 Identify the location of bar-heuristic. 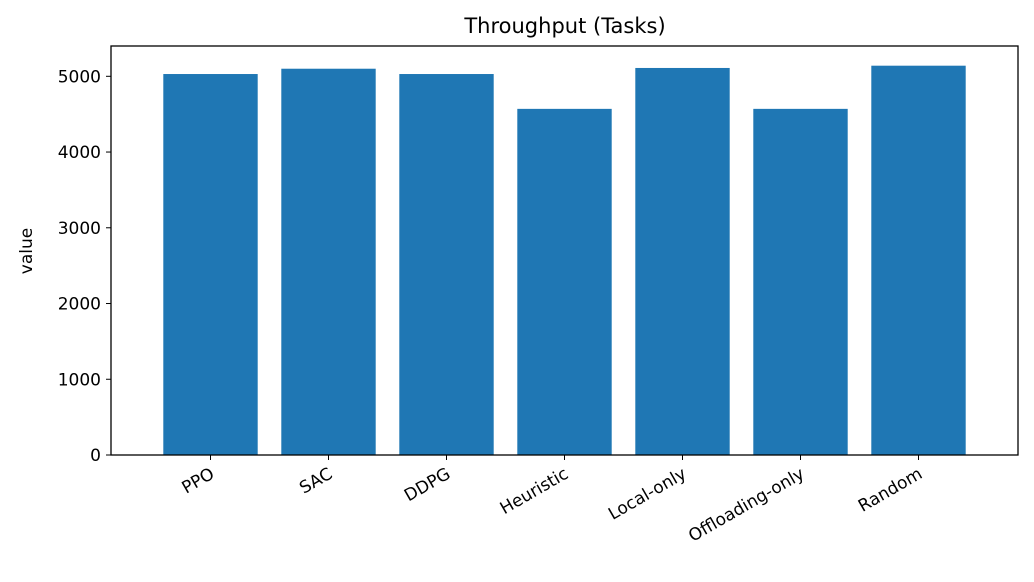
(564, 282).